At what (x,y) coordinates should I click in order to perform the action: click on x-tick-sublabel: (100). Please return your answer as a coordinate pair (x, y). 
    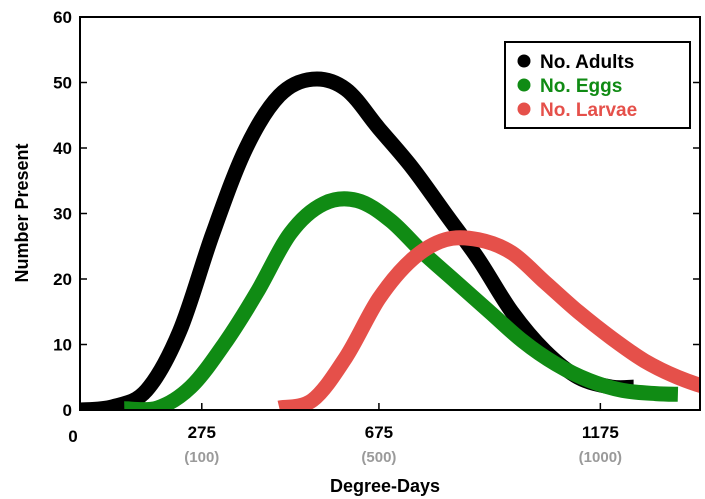
    Looking at the image, I should click on (201, 457).